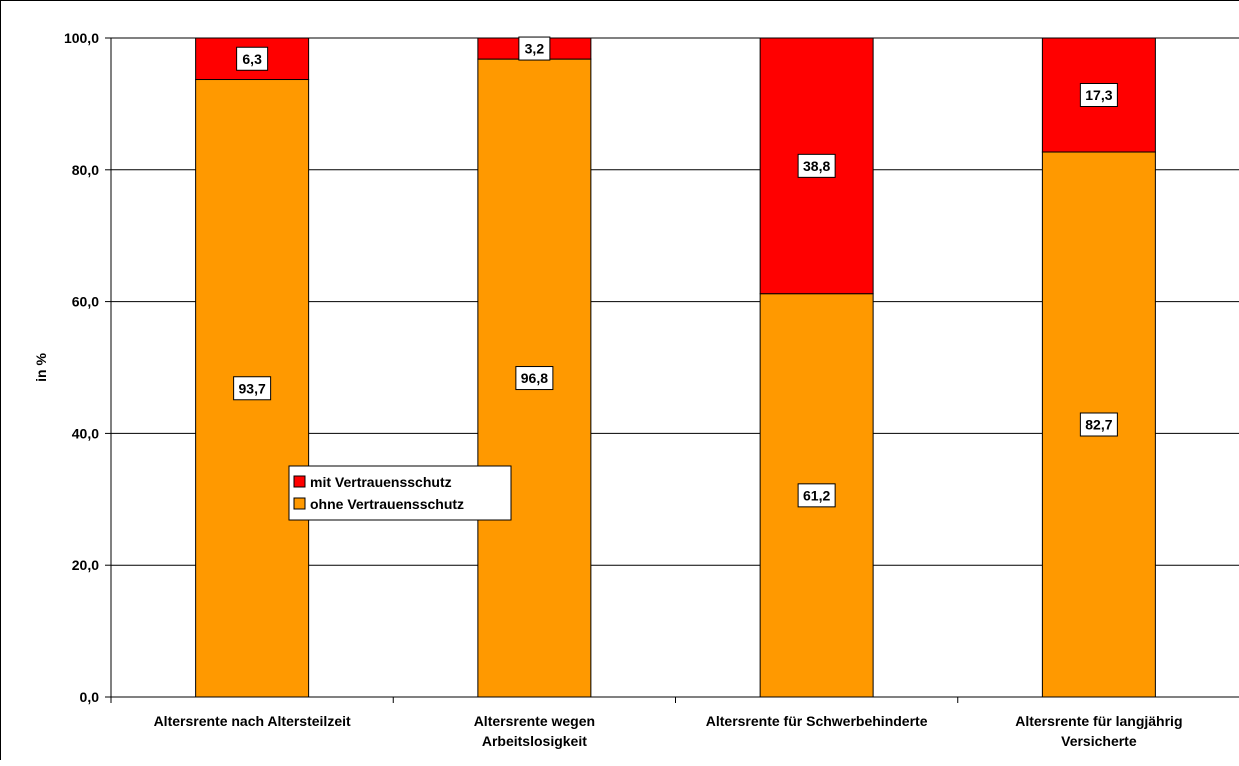 The height and width of the screenshot is (766, 1239). What do you see at coordinates (1098, 721) in the screenshot?
I see `x-category-label: Altersrente für langjährig` at bounding box center [1098, 721].